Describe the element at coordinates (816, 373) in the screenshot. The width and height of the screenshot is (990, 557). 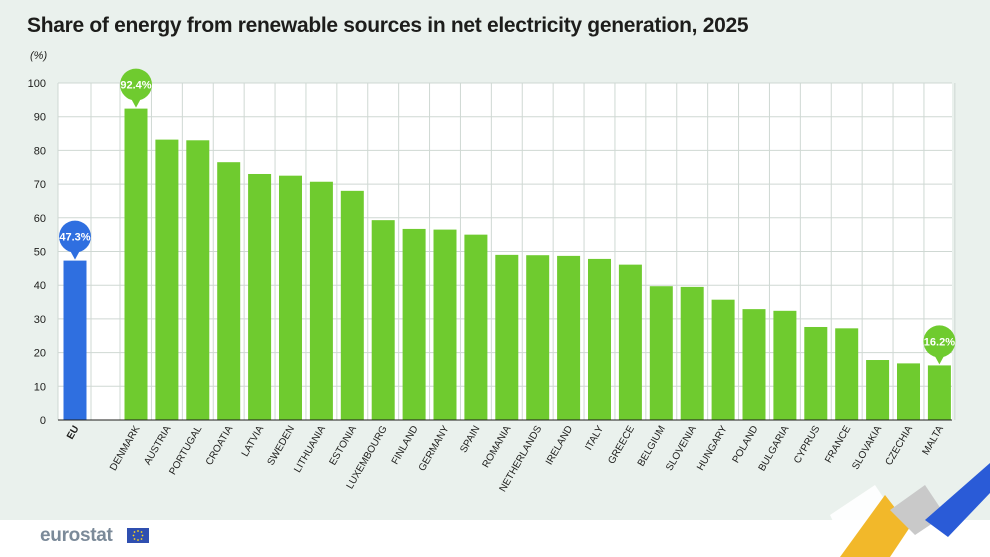
I see `bar-cyprus` at that location.